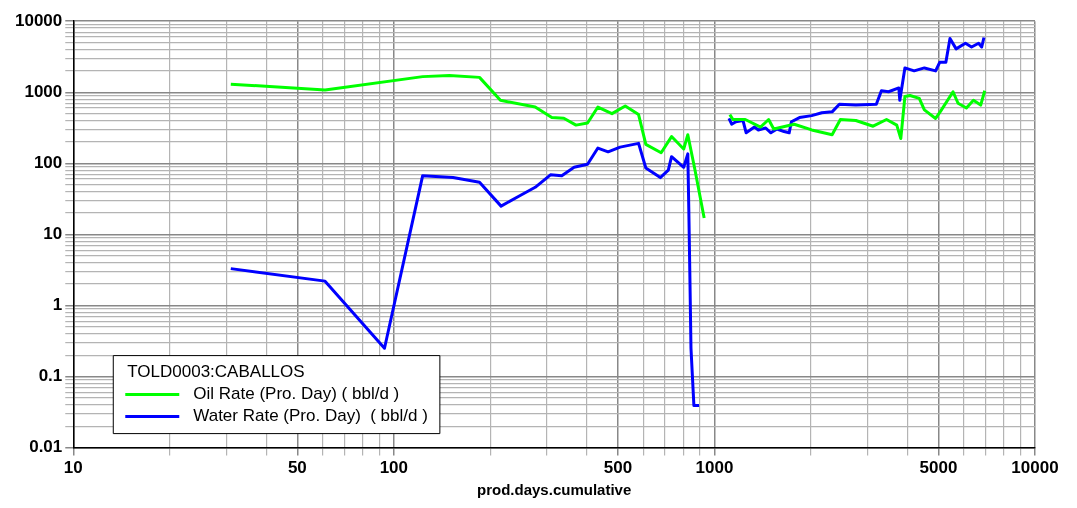 Image resolution: width=1077 pixels, height=508 pixels. I want to click on y-tick-label: 1000, so click(43, 91).